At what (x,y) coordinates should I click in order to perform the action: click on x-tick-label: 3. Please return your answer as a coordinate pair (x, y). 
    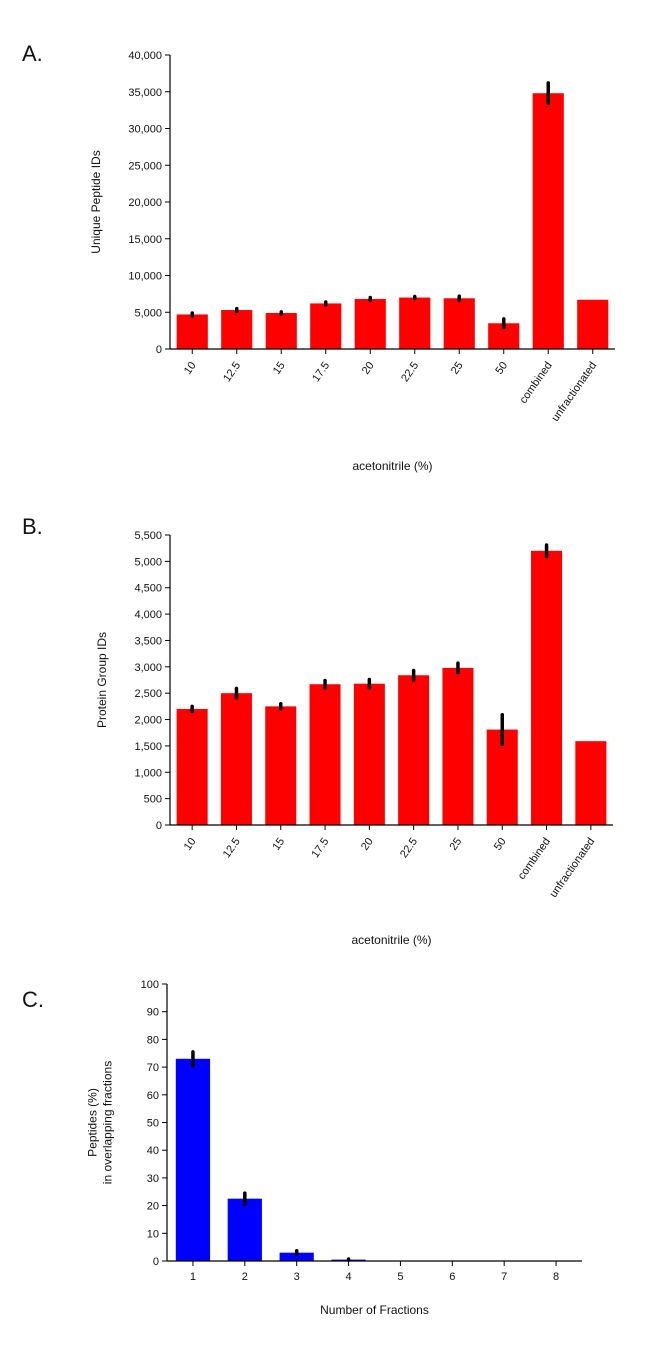
    Looking at the image, I should click on (297, 1277).